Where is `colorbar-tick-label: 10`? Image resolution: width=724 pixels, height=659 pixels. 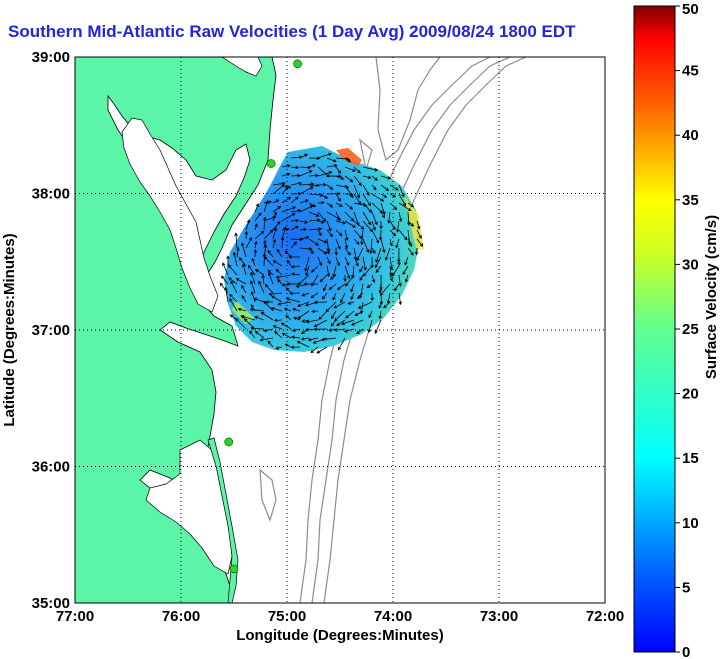
colorbar-tick-label: 10 is located at coordinates (690, 523).